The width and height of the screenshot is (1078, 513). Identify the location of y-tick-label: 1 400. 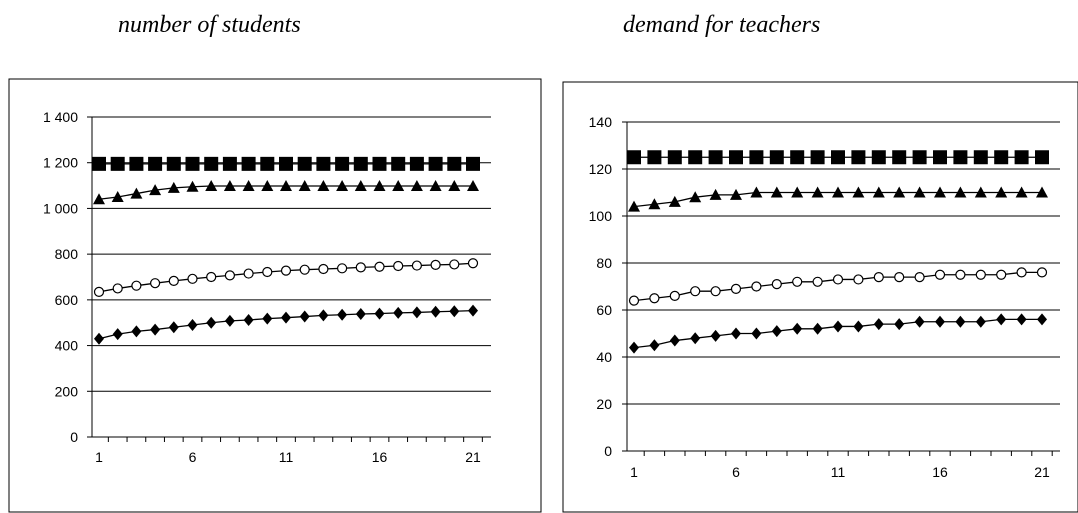
(60, 117).